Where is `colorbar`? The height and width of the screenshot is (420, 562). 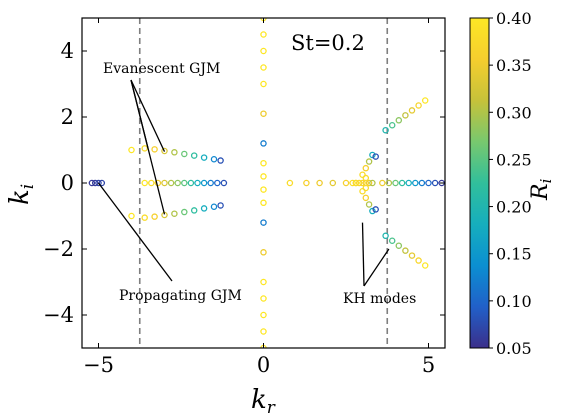 colorbar is located at coordinates (479, 183).